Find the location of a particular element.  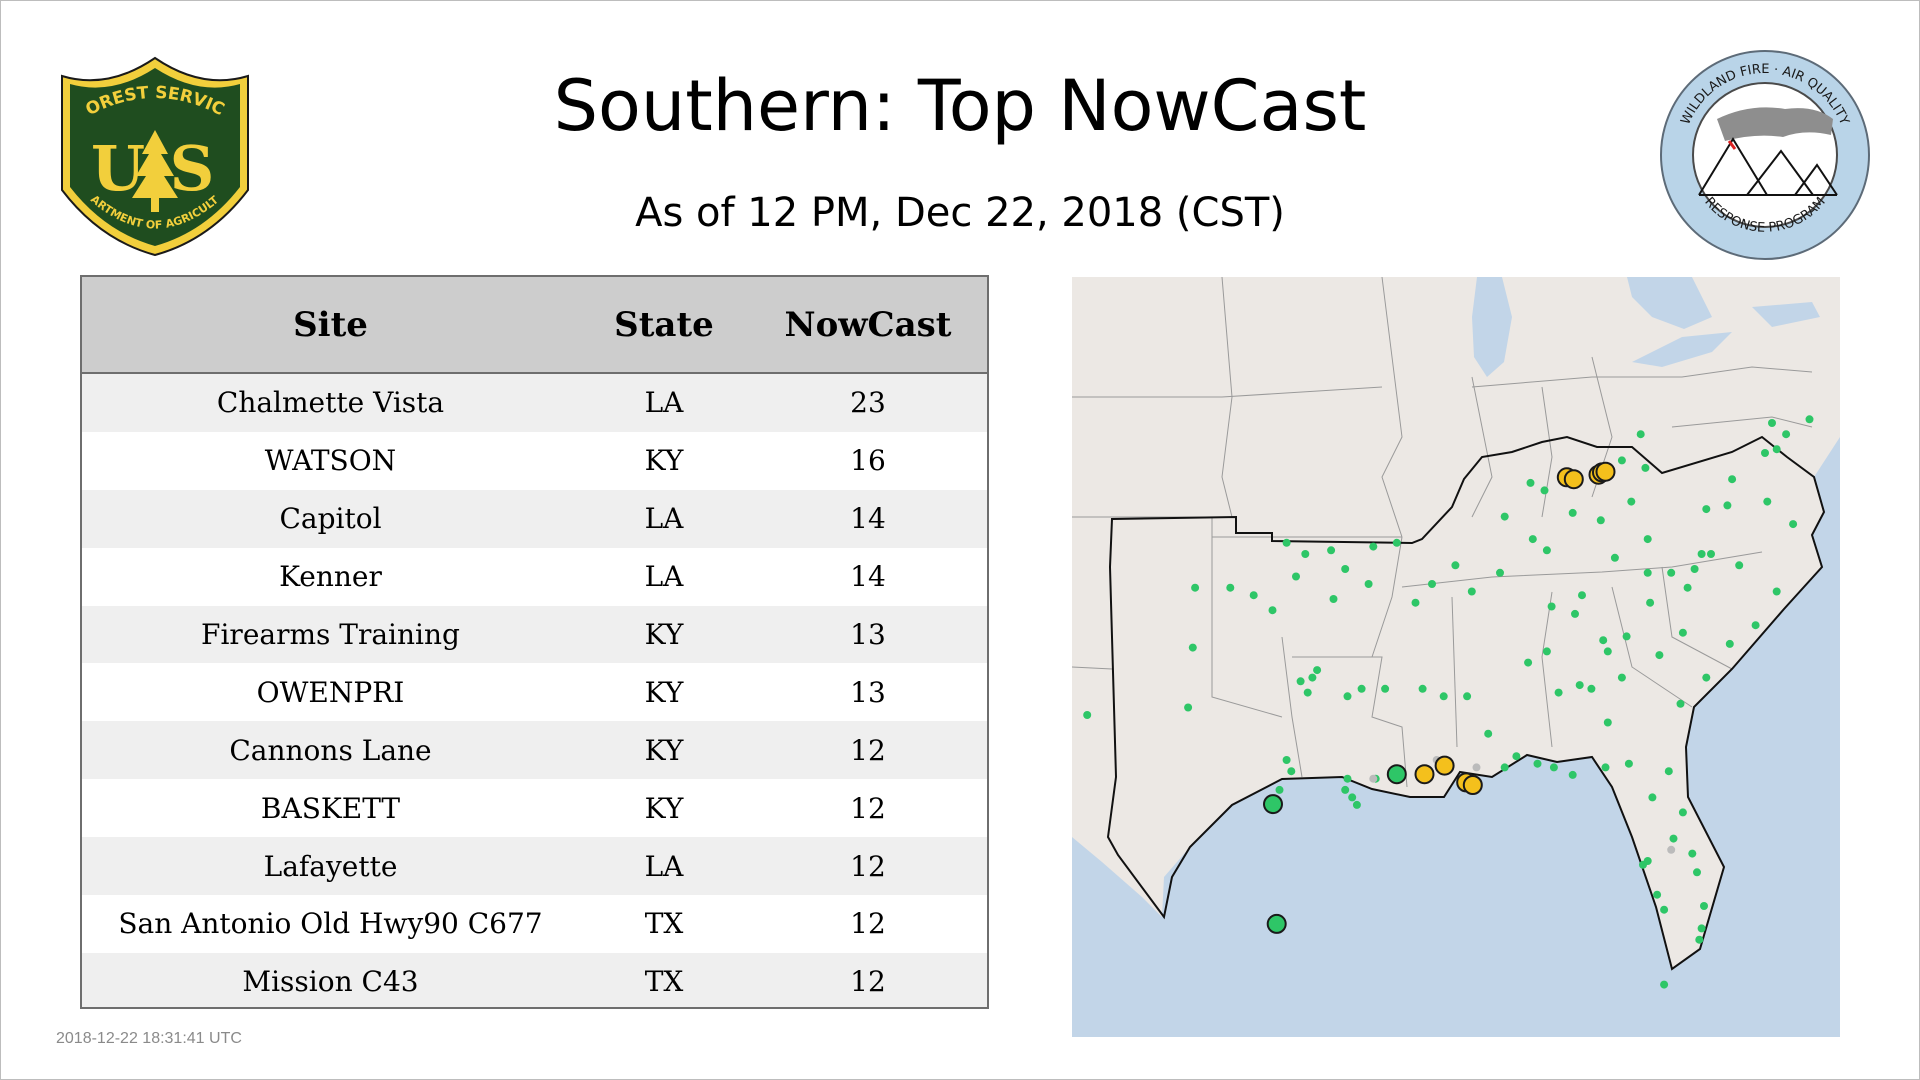

pine-tree-icon is located at coordinates (155, 171).